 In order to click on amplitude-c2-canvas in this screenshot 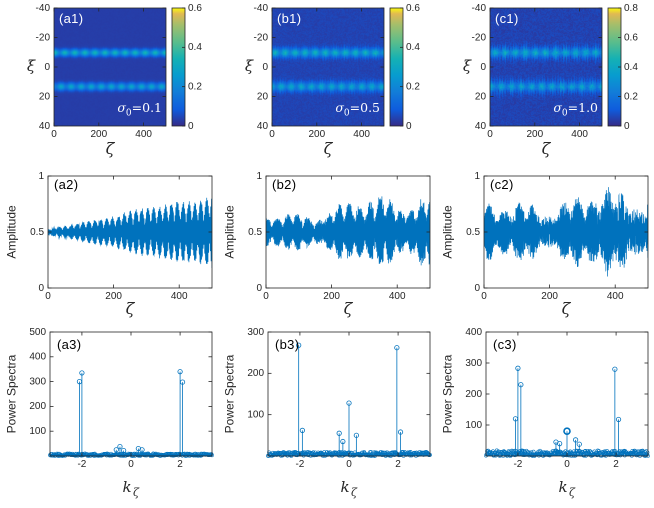, I will do `click(545, 241)`.